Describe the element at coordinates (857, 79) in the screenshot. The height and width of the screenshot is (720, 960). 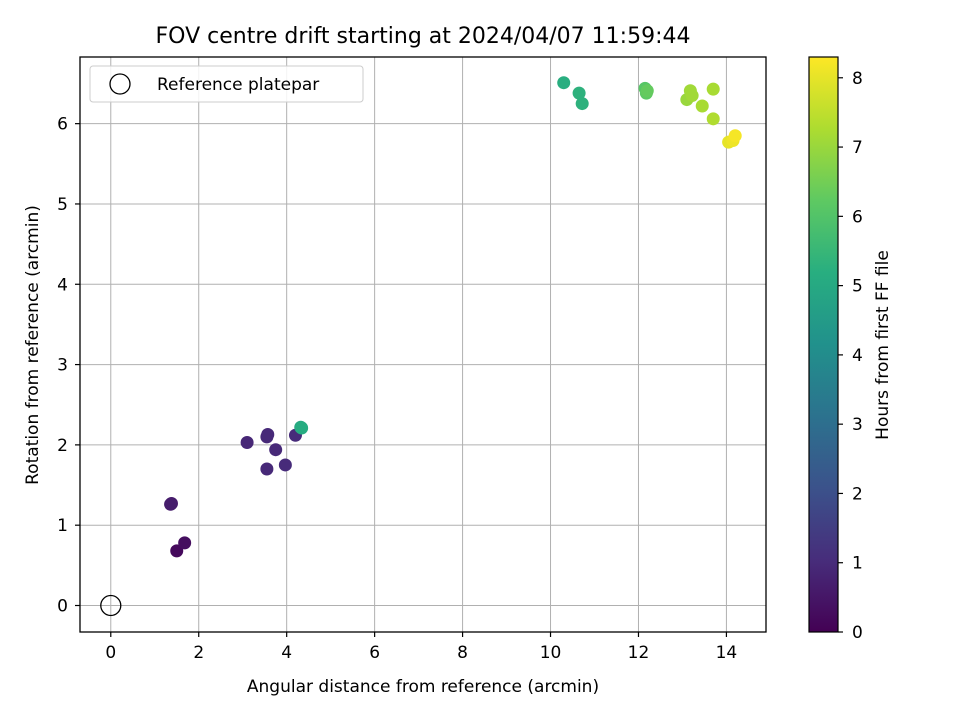
I see `colorbar-tick-label: 8` at that location.